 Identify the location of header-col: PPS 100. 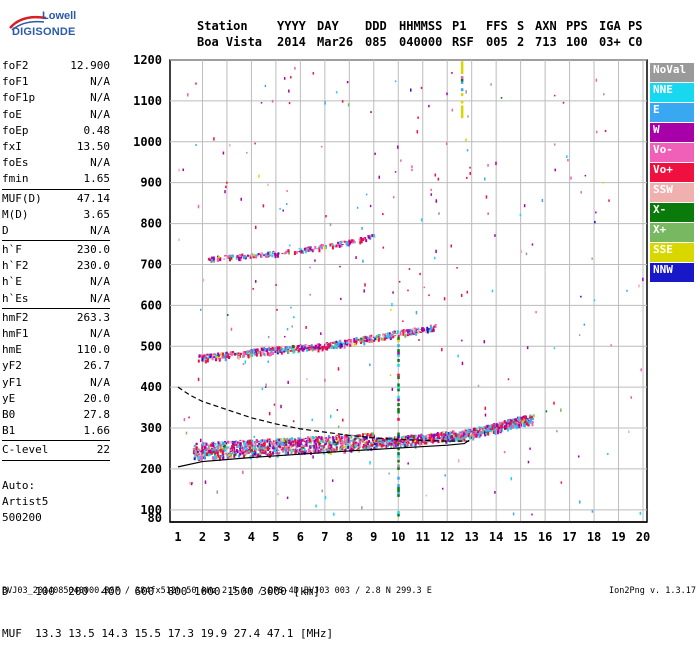
(577, 34).